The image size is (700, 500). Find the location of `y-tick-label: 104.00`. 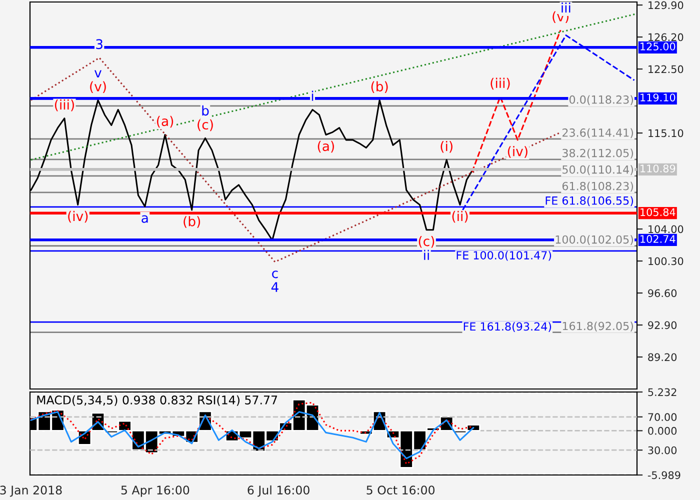

y-tick-label: 104.00 is located at coordinates (666, 229).